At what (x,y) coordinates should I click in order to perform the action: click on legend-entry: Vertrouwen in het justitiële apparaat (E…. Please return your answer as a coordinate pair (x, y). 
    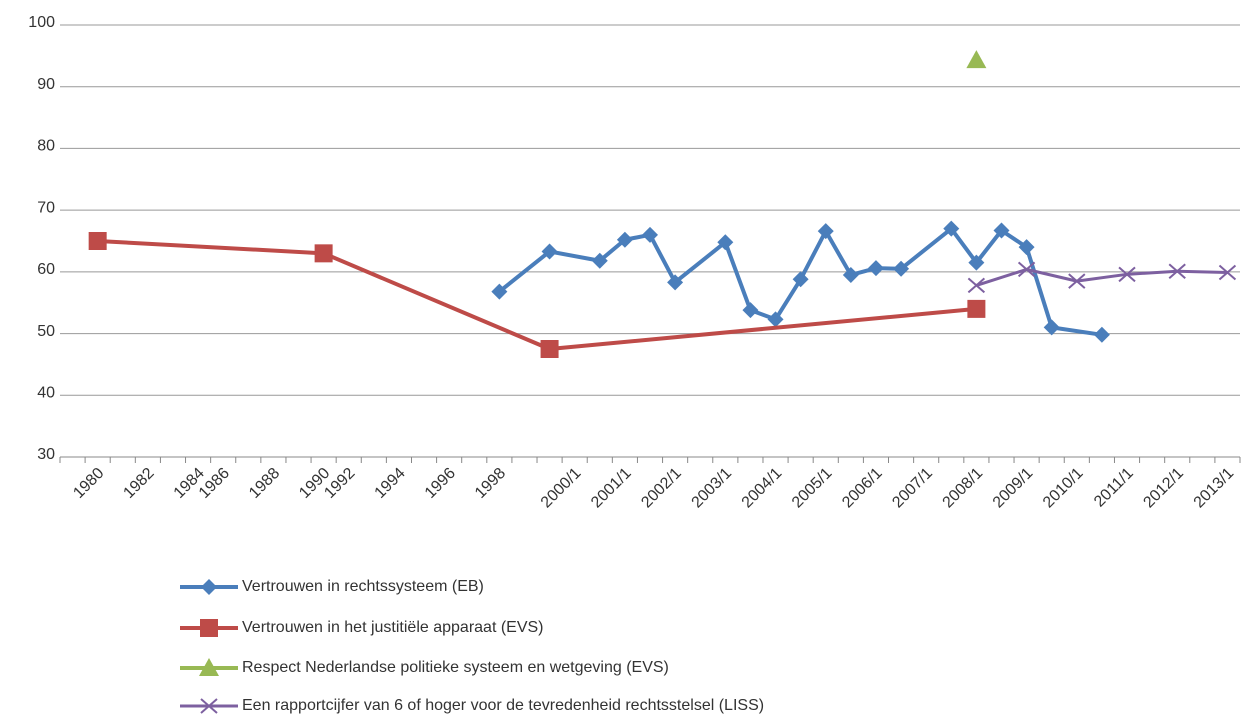
    Looking at the image, I should click on (362, 628).